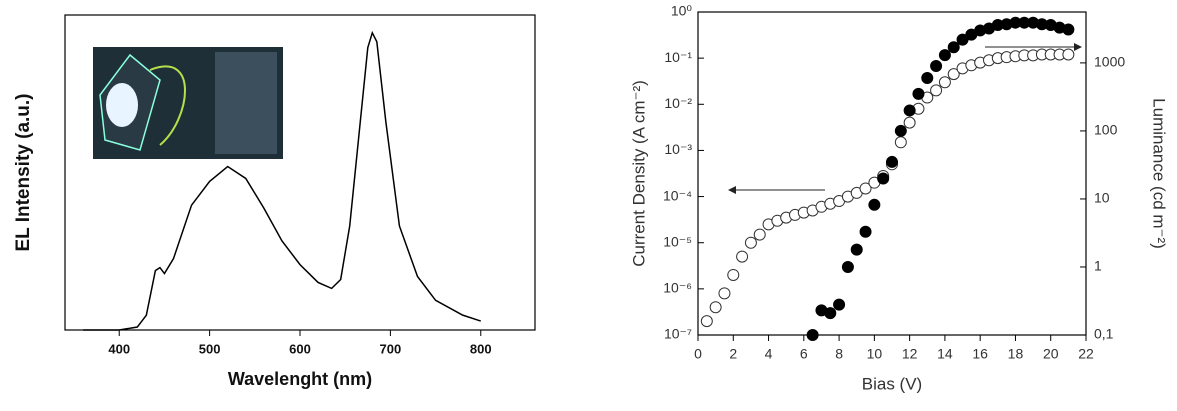 This screenshot has width=1177, height=411. Describe the element at coordinates (119, 348) in the screenshot. I see `x-tick-label: 400` at that location.